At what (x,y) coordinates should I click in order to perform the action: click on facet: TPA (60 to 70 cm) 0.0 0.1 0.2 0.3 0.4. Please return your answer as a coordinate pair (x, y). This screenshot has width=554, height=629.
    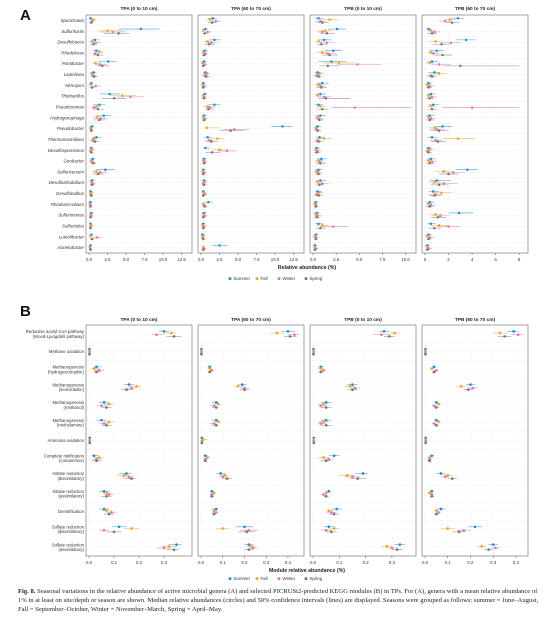
    Looking at the image, I should click on (251, 440).